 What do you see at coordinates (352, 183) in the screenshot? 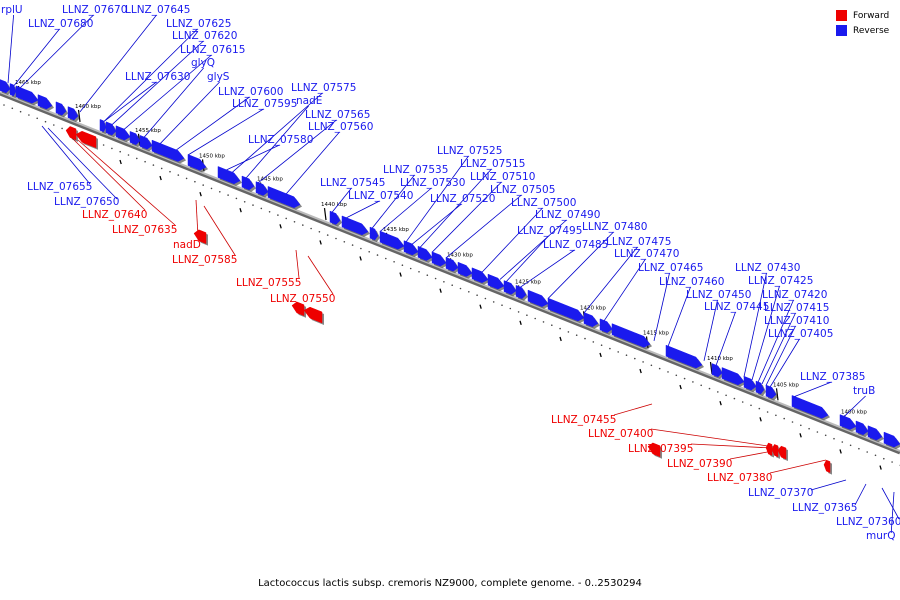
I see `gene-label-llnz-07545: LLNZ_07545` at bounding box center [352, 183].